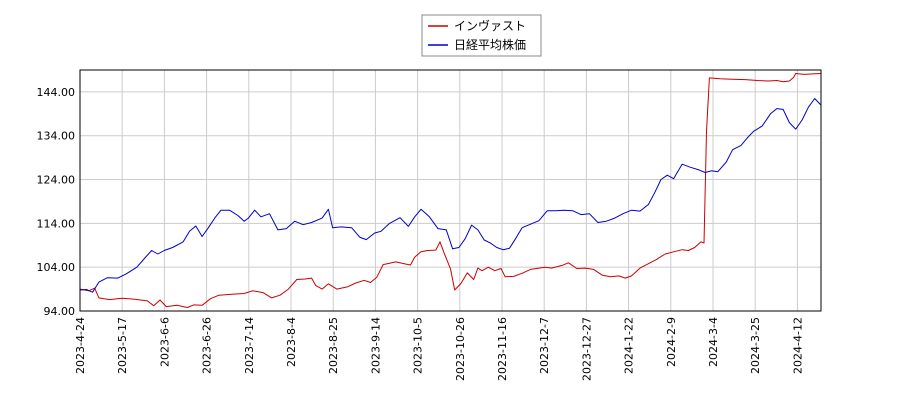 The width and height of the screenshot is (900, 400). Describe the element at coordinates (490, 44) in the screenshot. I see `legend-label-1: 日経平均株価` at that location.